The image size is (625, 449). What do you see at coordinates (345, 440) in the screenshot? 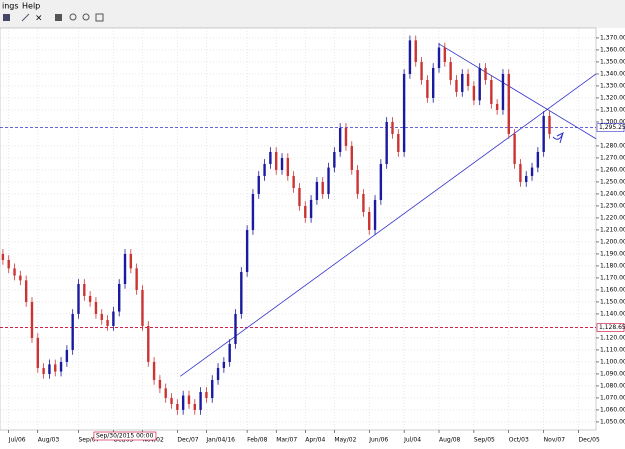
I see `x-tick-label: May/02` at bounding box center [345, 440].